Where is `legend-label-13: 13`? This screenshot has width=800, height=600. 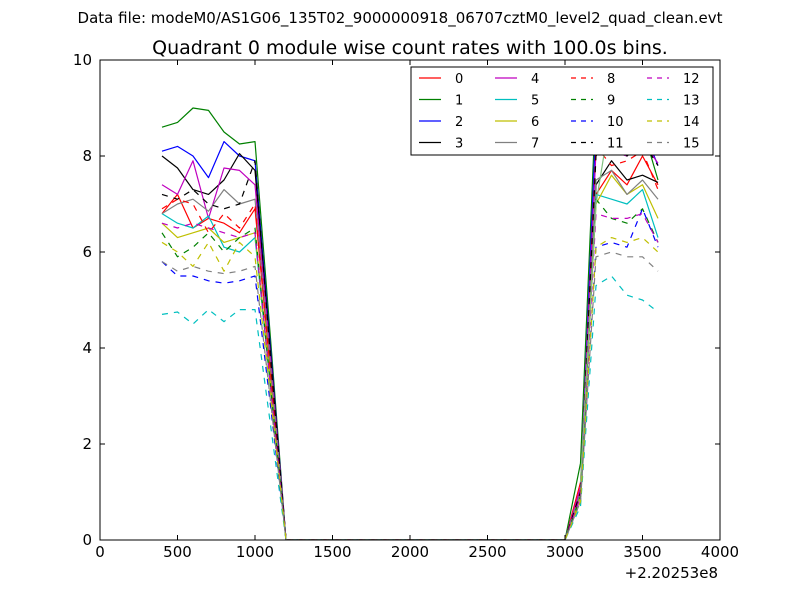 legend-label-13: 13 is located at coordinates (691, 101).